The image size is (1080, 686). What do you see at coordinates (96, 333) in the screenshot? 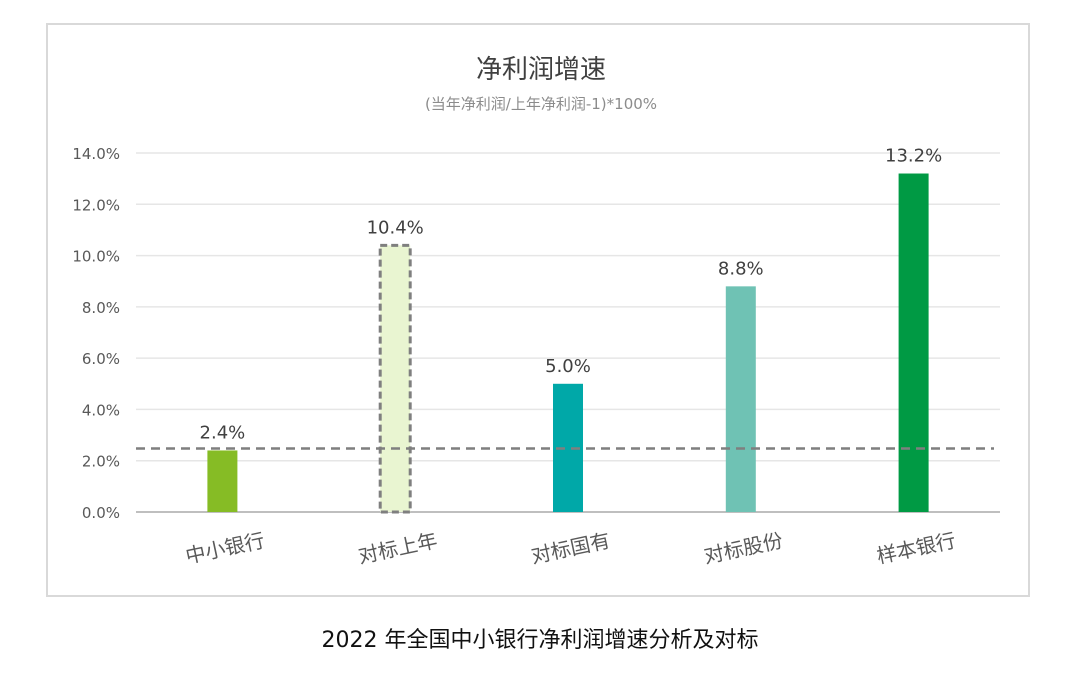
I see `y-axis-ticks: 0.0% 2.0% 4.0% 6.0% 8.0% 10.0% 12.0% 14.0%` at bounding box center [96, 333].